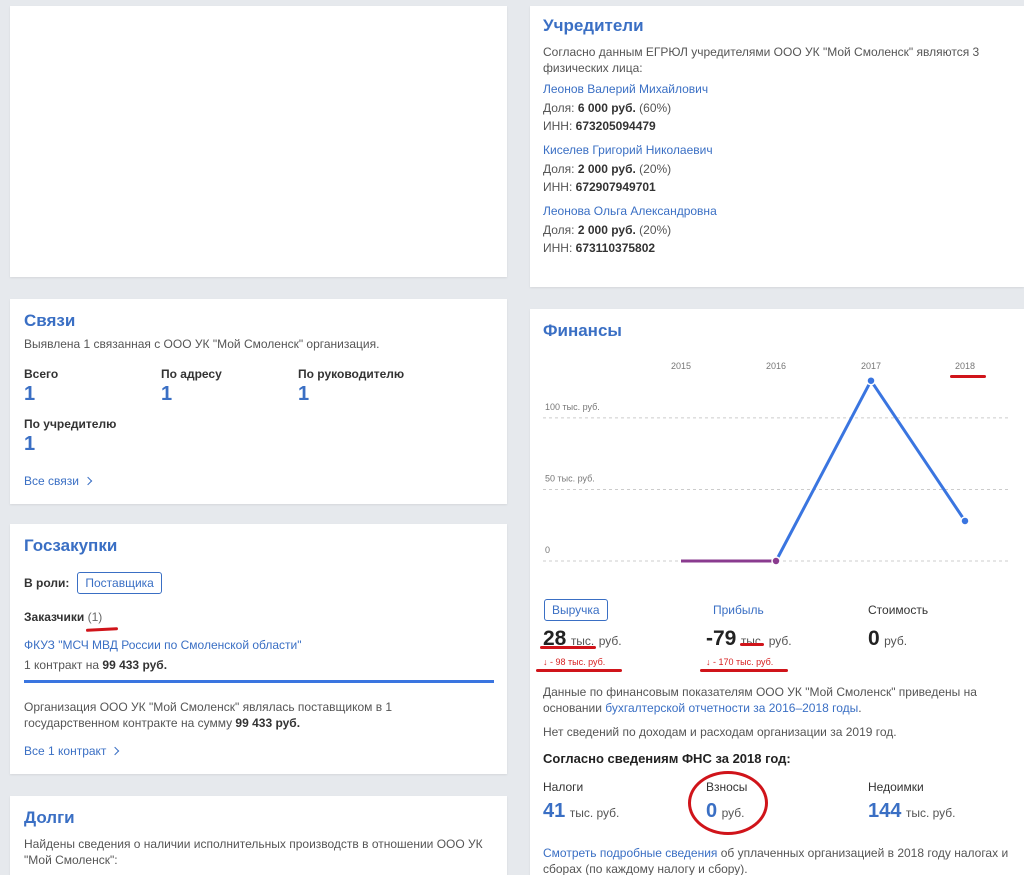  Describe the element at coordinates (738, 610) in the screenshot. I see `tab-profit: Прибыль` at that location.